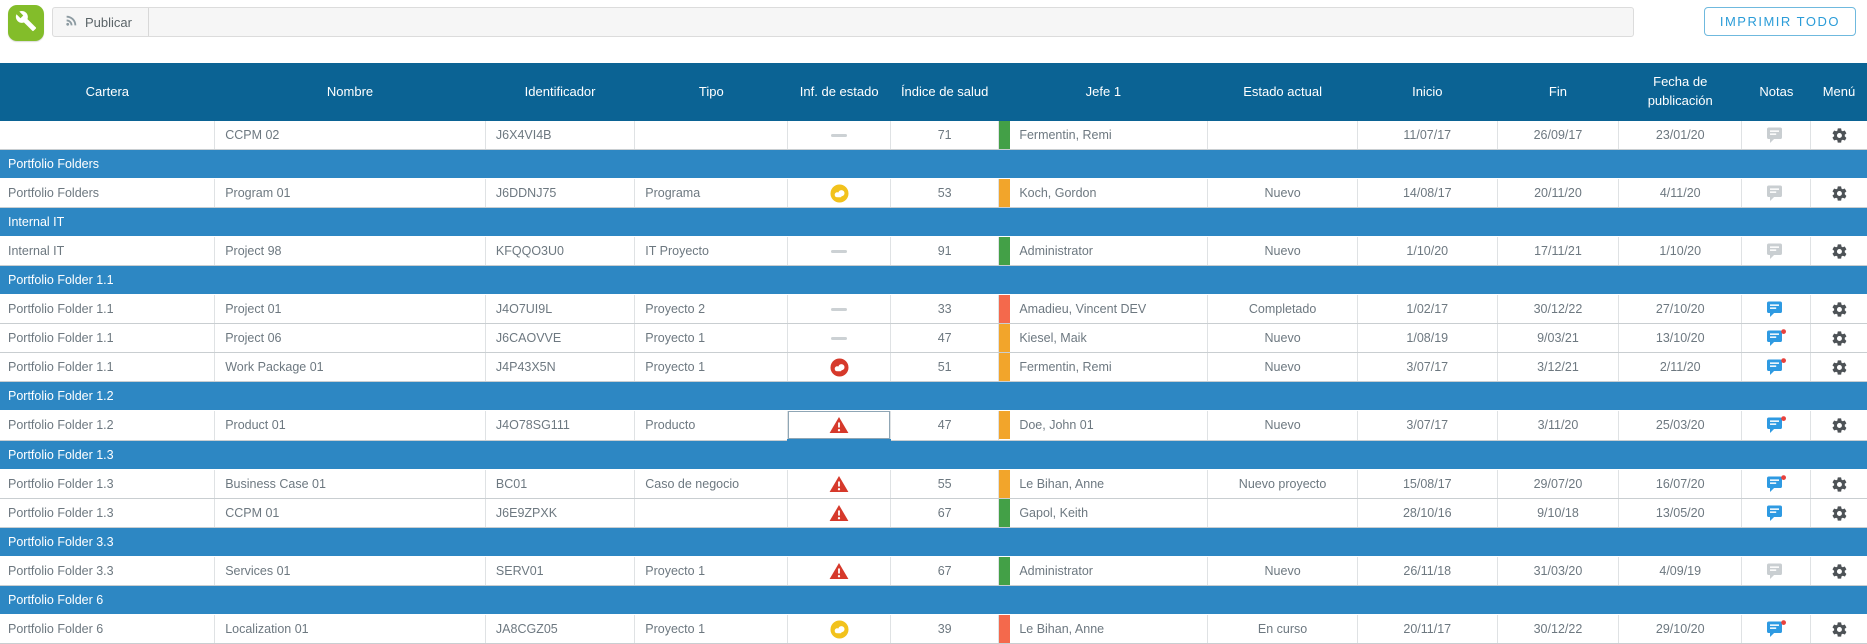 The image size is (1867, 644). Describe the element at coordinates (1558, 92) in the screenshot. I see `column-header-10: Fin` at that location.